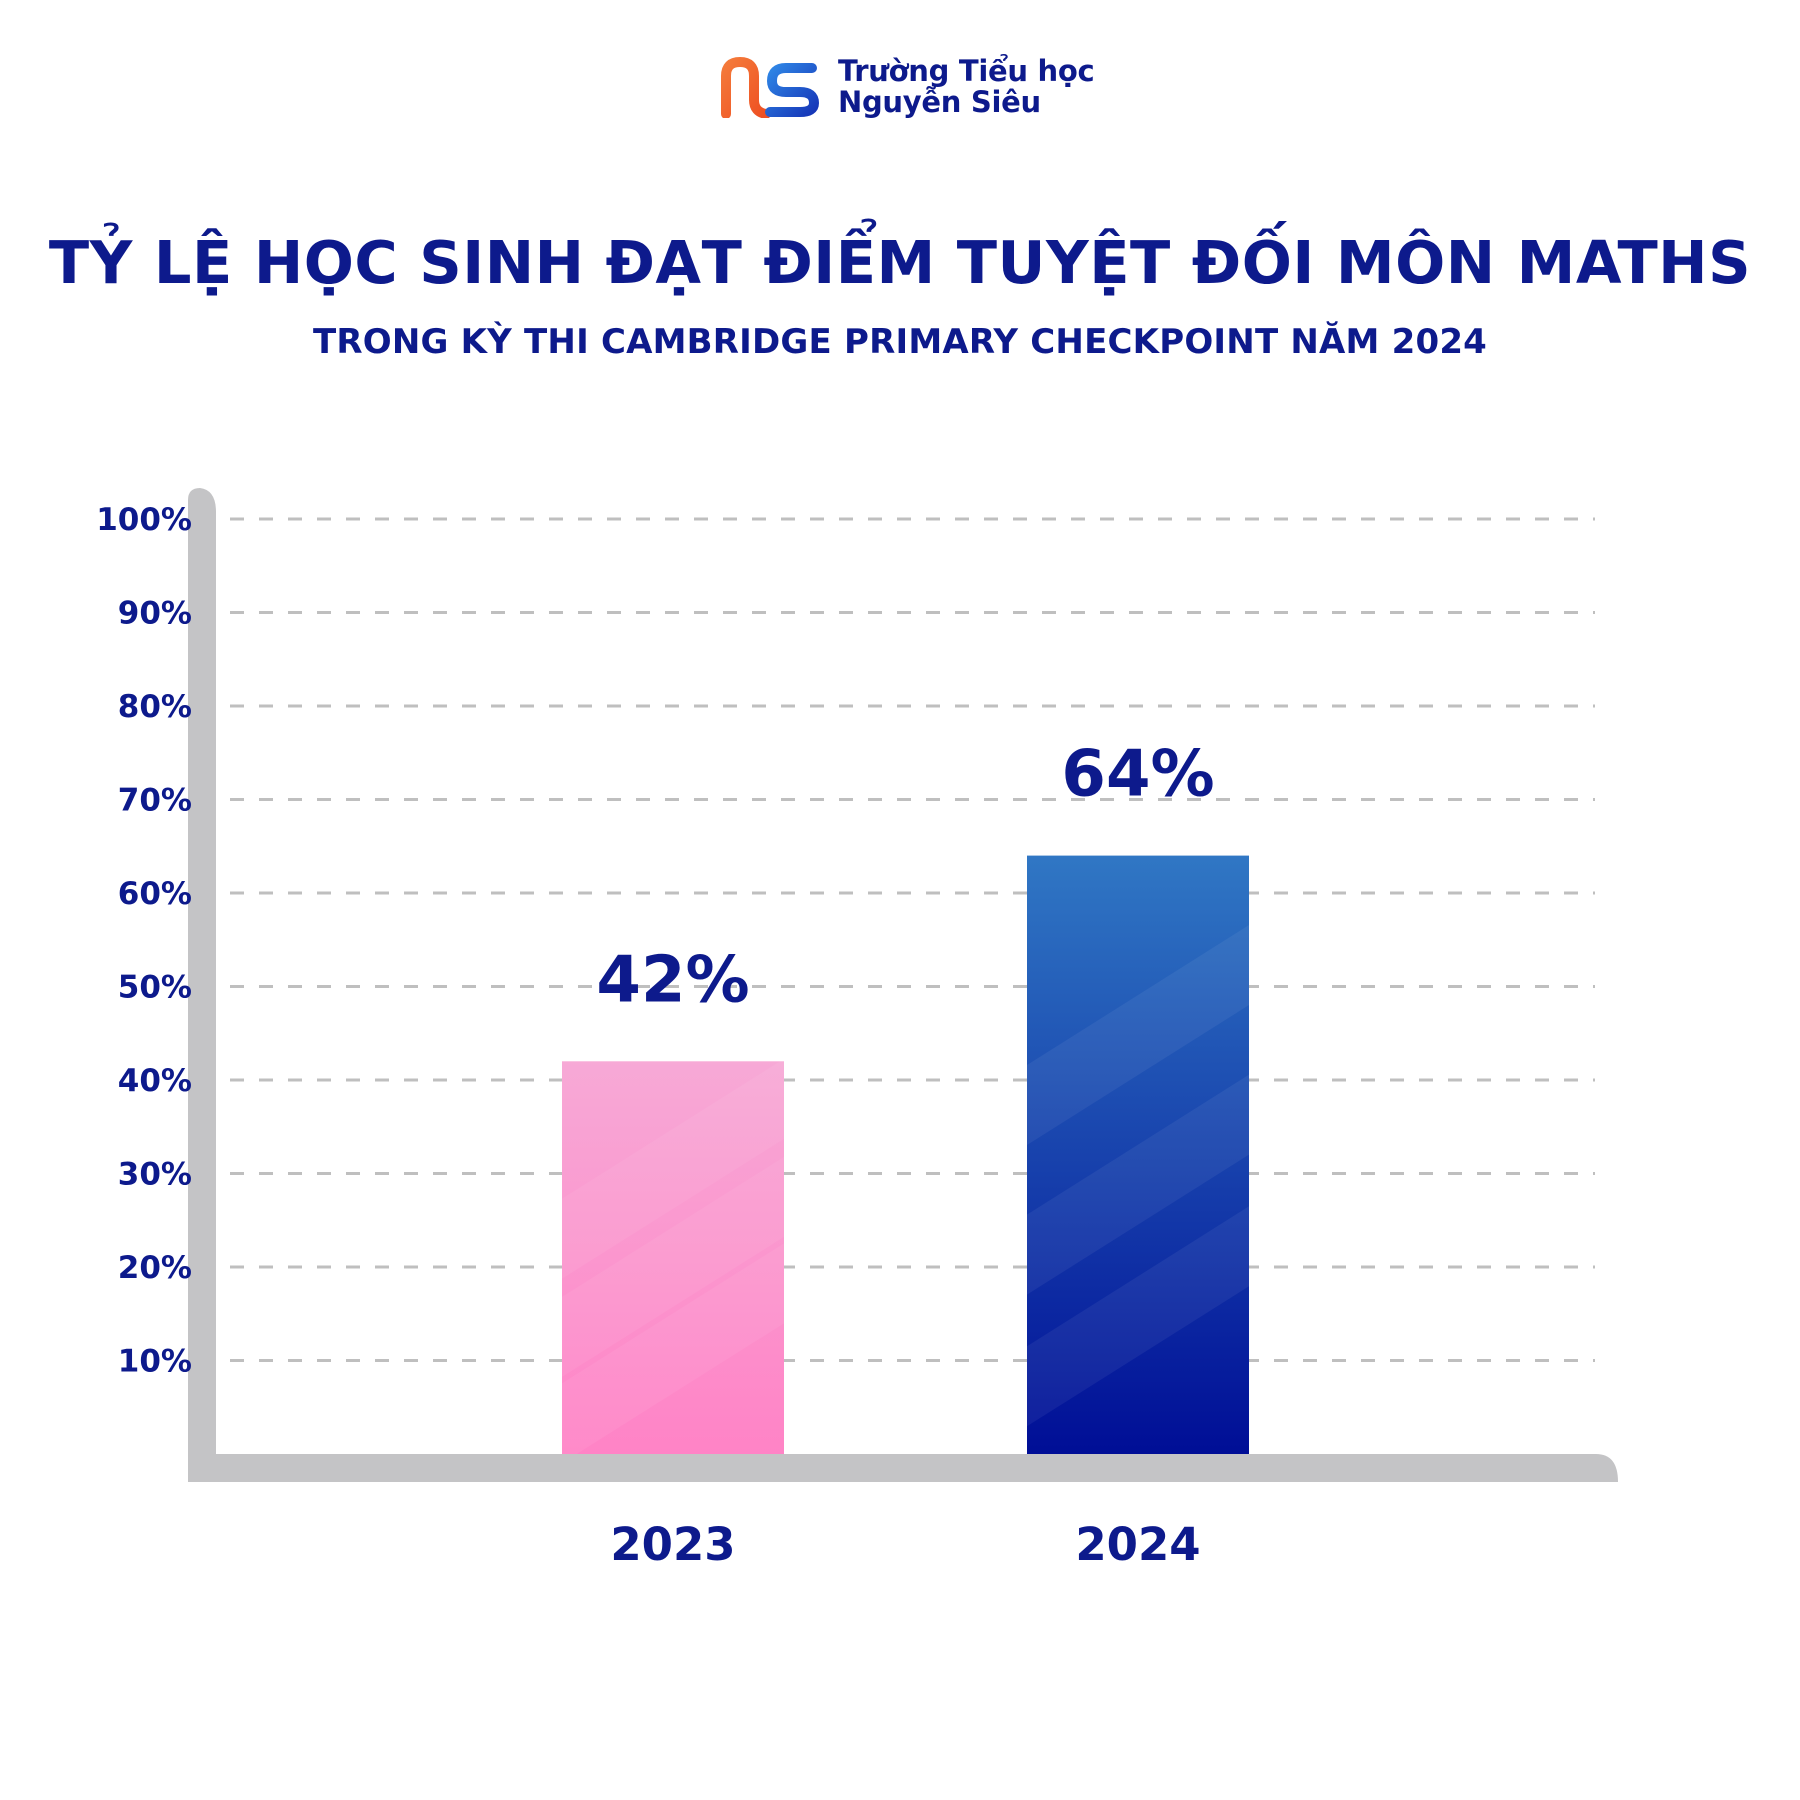  Describe the element at coordinates (966, 70) in the screenshot. I see `brand-name-line1: Trường Tiểu học` at that location.